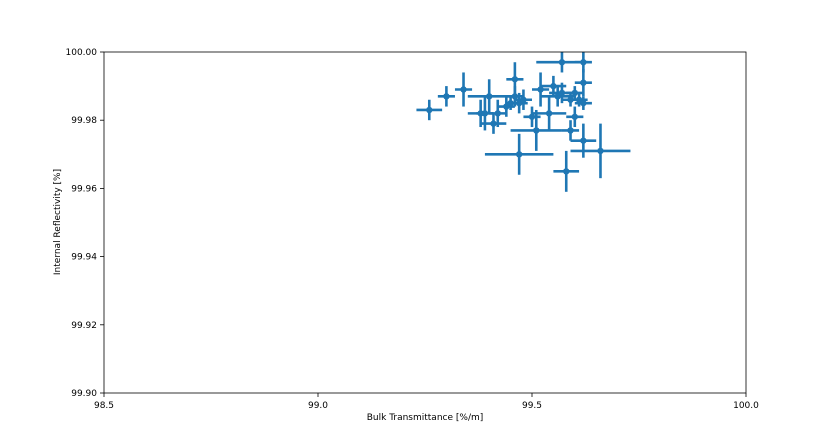  Describe the element at coordinates (84, 189) in the screenshot. I see `y-tick-label: 99.96` at that location.